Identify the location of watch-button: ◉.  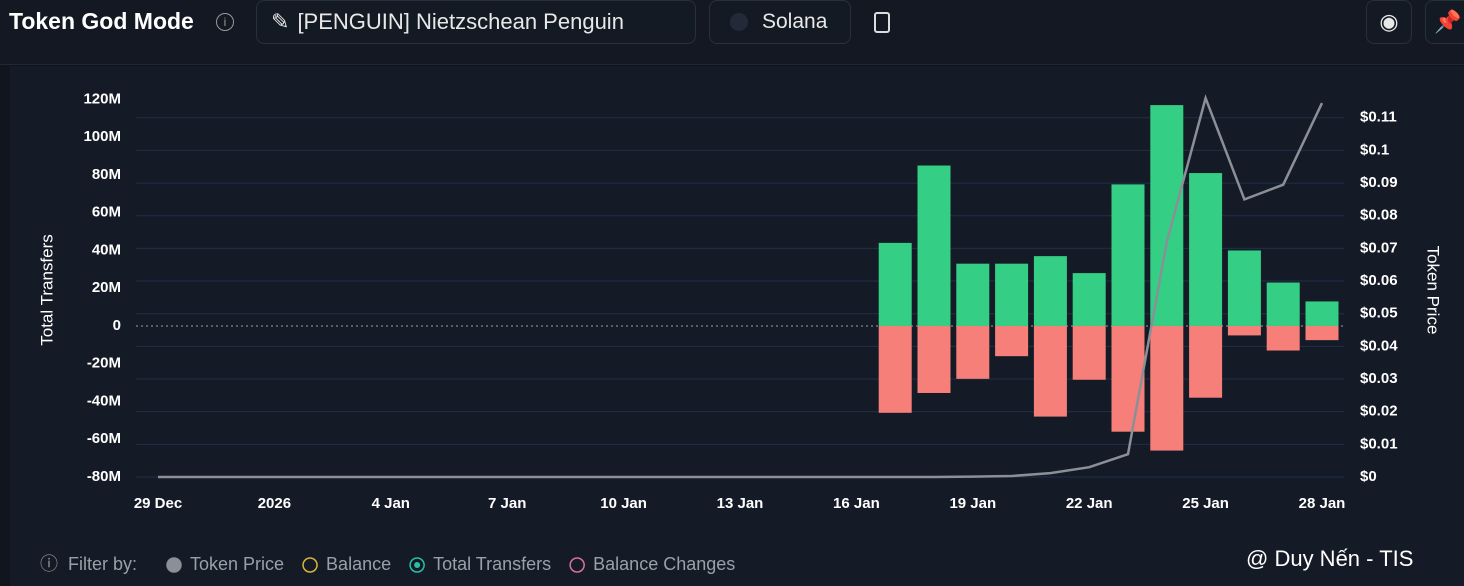
(1389, 22).